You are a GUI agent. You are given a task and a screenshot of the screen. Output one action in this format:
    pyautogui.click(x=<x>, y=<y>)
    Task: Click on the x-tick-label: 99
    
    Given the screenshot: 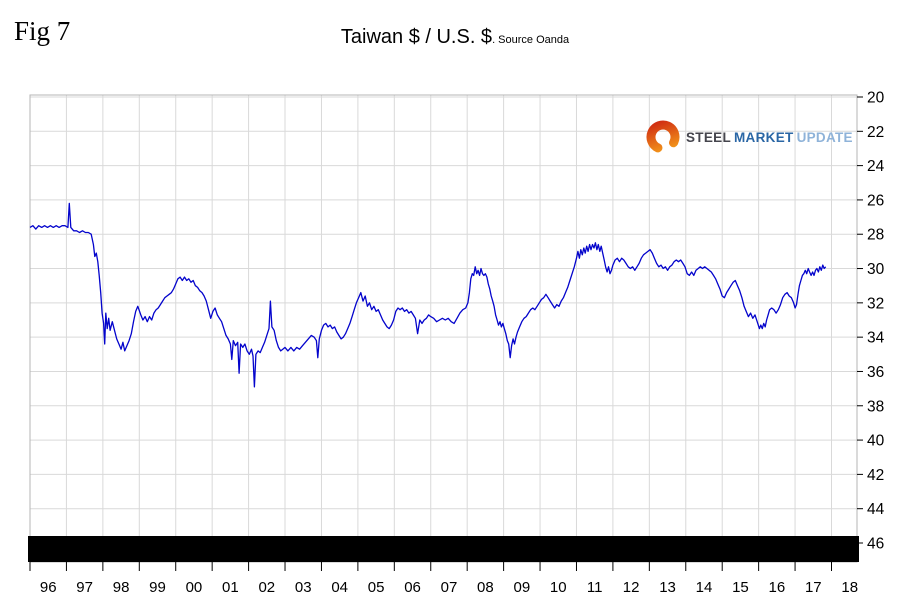 What is the action you would take?
    pyautogui.click(x=157, y=587)
    